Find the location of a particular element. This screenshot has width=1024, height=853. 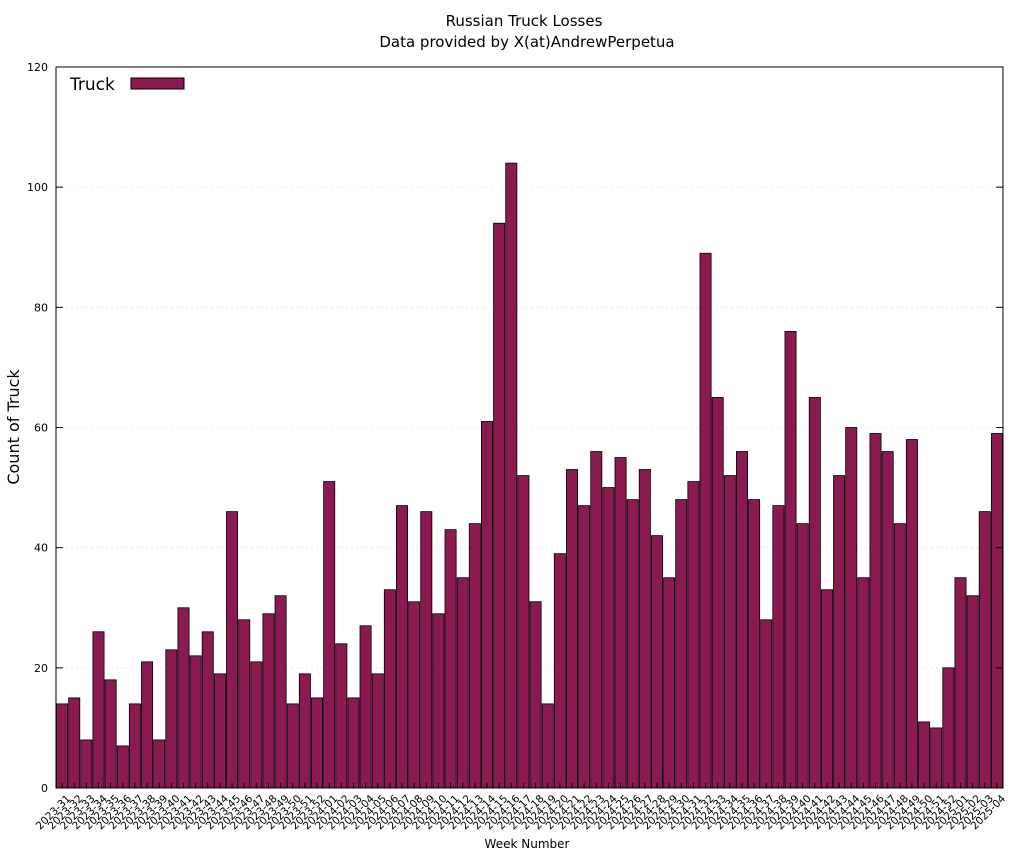

x-axis-label: Week Number is located at coordinates (527, 844).